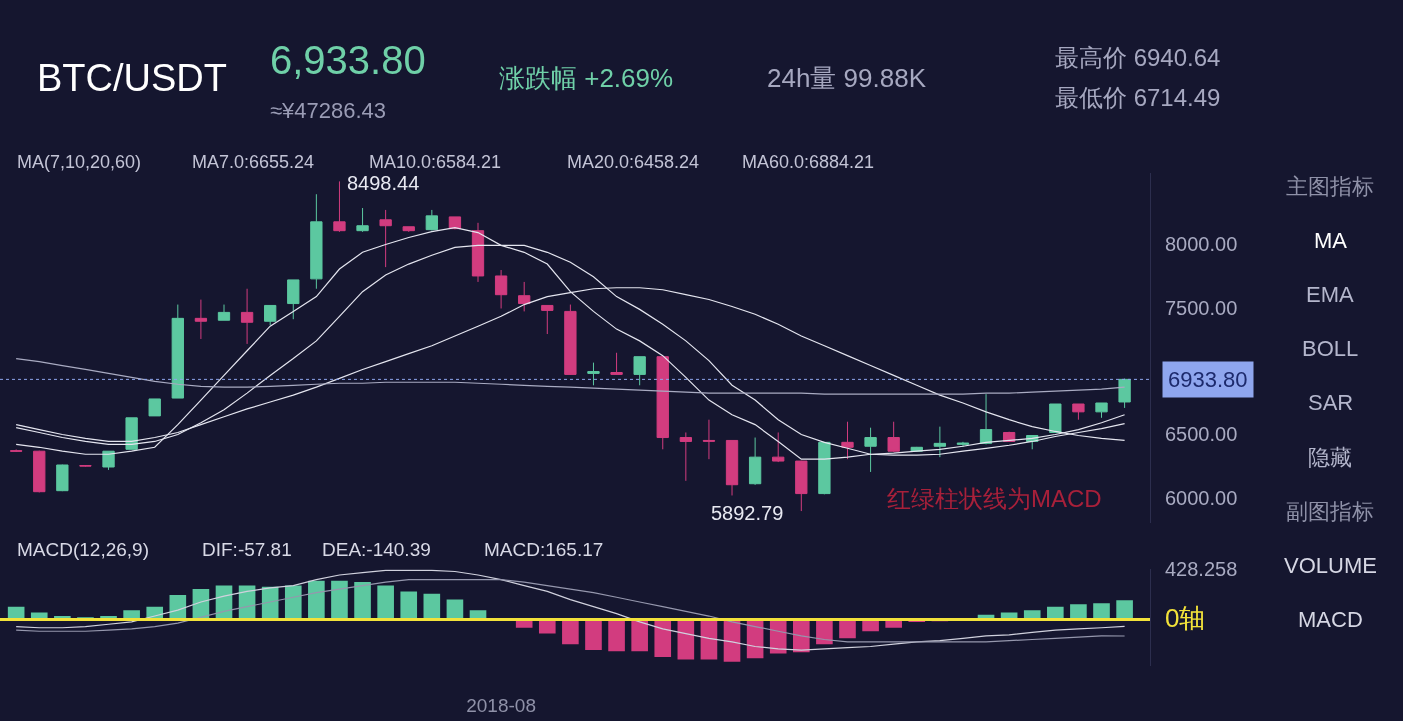 This screenshot has width=1403, height=721. I want to click on text: DEA:-140.39, so click(376, 549).